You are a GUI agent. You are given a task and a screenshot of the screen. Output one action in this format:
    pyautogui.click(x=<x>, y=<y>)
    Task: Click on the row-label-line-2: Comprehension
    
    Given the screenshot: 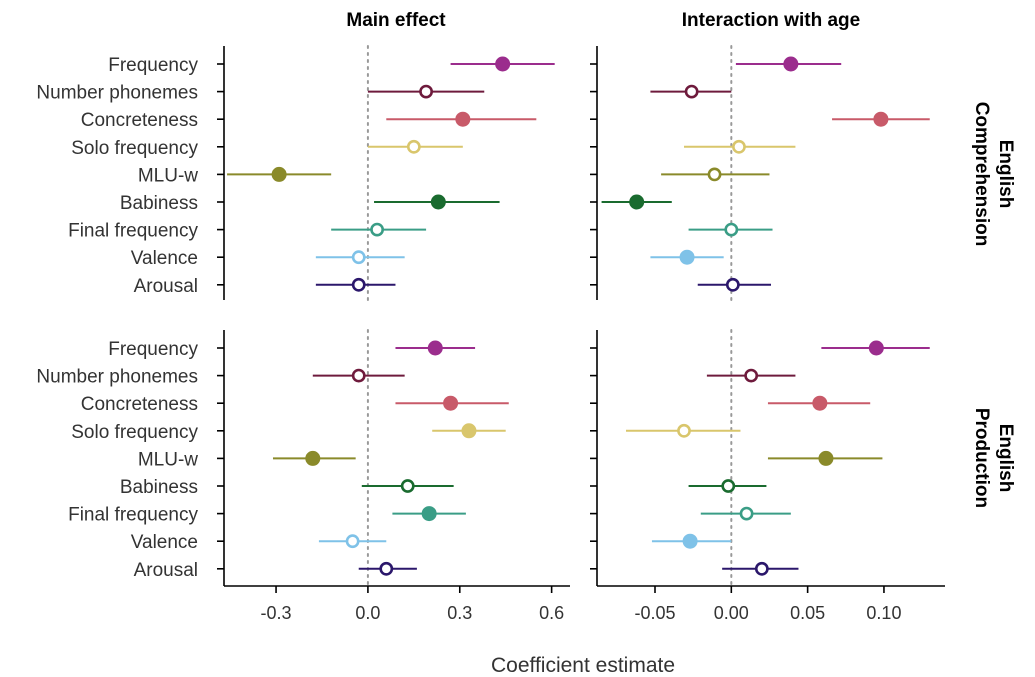 What is the action you would take?
    pyautogui.click(x=981, y=174)
    